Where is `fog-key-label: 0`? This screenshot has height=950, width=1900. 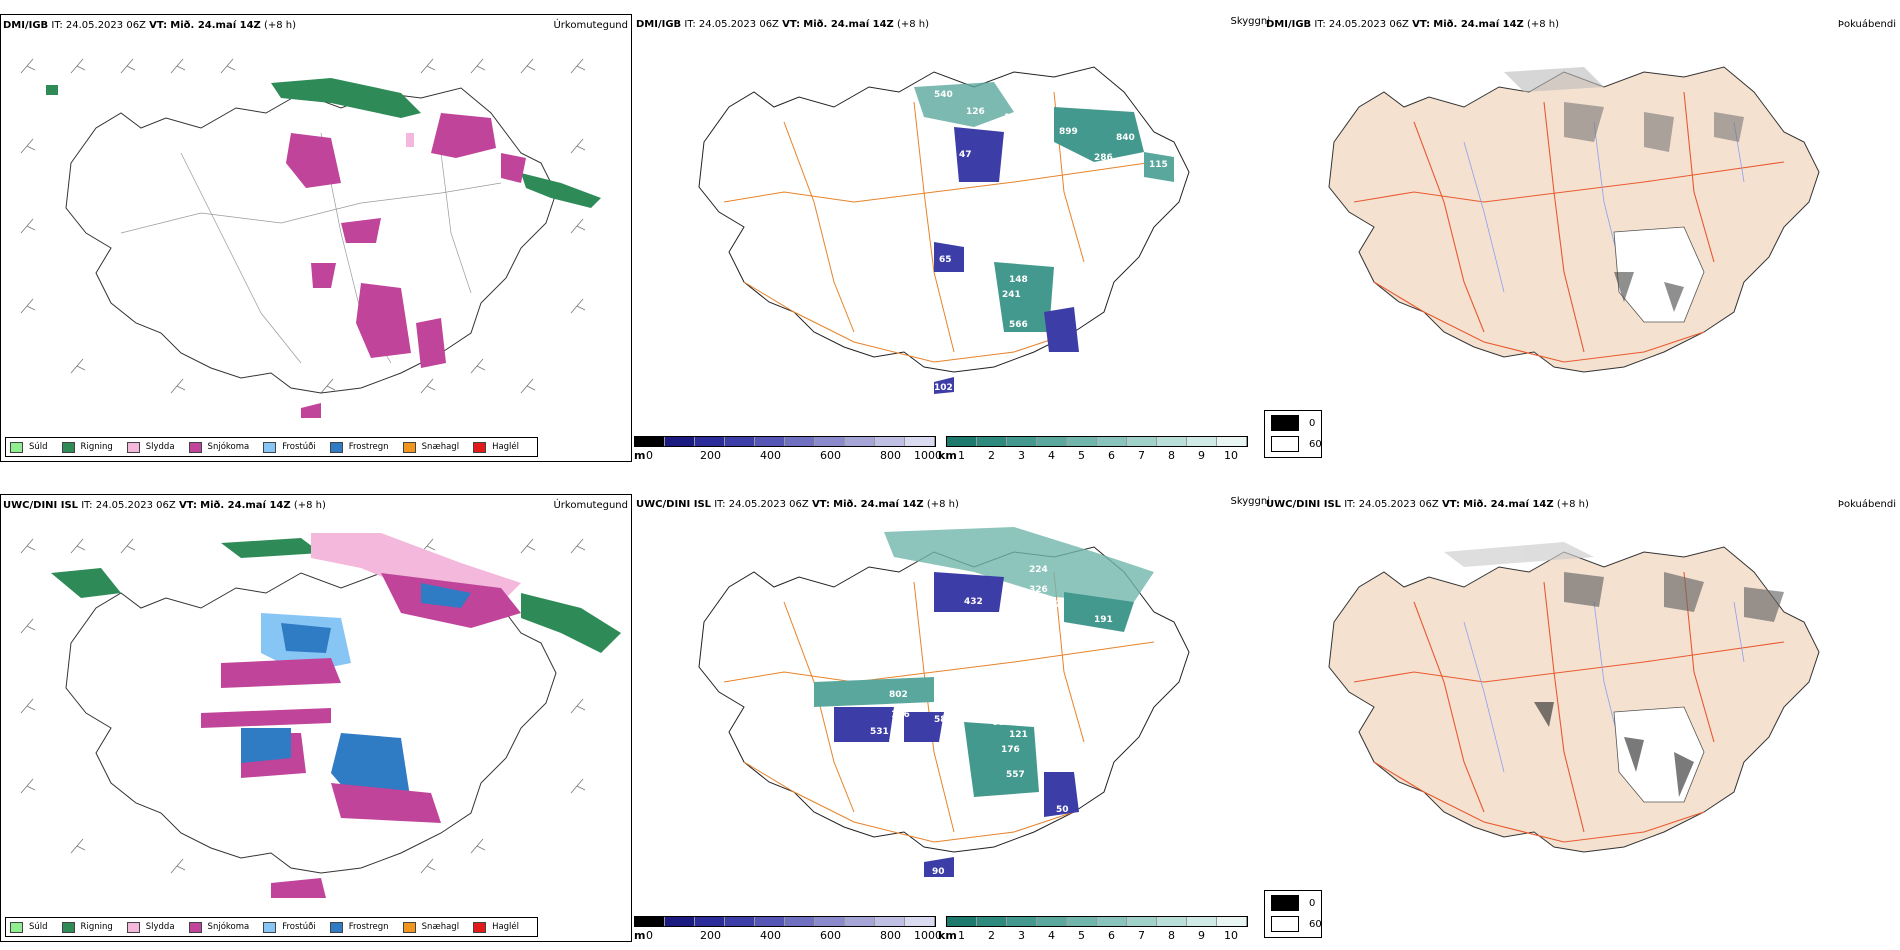 fog-key-label: 0 is located at coordinates (1312, 903).